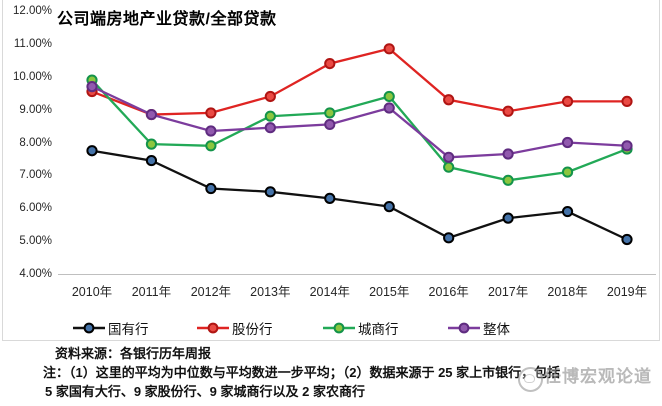 Image resolution: width=662 pixels, height=406 pixels. What do you see at coordinates (389, 292) in the screenshot?
I see `x-tick-label: 2015年` at bounding box center [389, 292].